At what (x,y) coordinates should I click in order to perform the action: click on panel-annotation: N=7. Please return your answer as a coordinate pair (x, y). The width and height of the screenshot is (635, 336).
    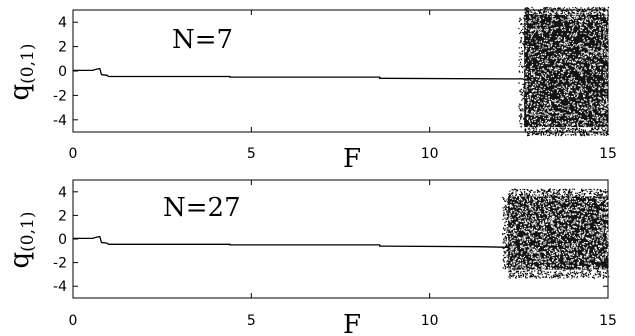
    Looking at the image, I should click on (202, 40).